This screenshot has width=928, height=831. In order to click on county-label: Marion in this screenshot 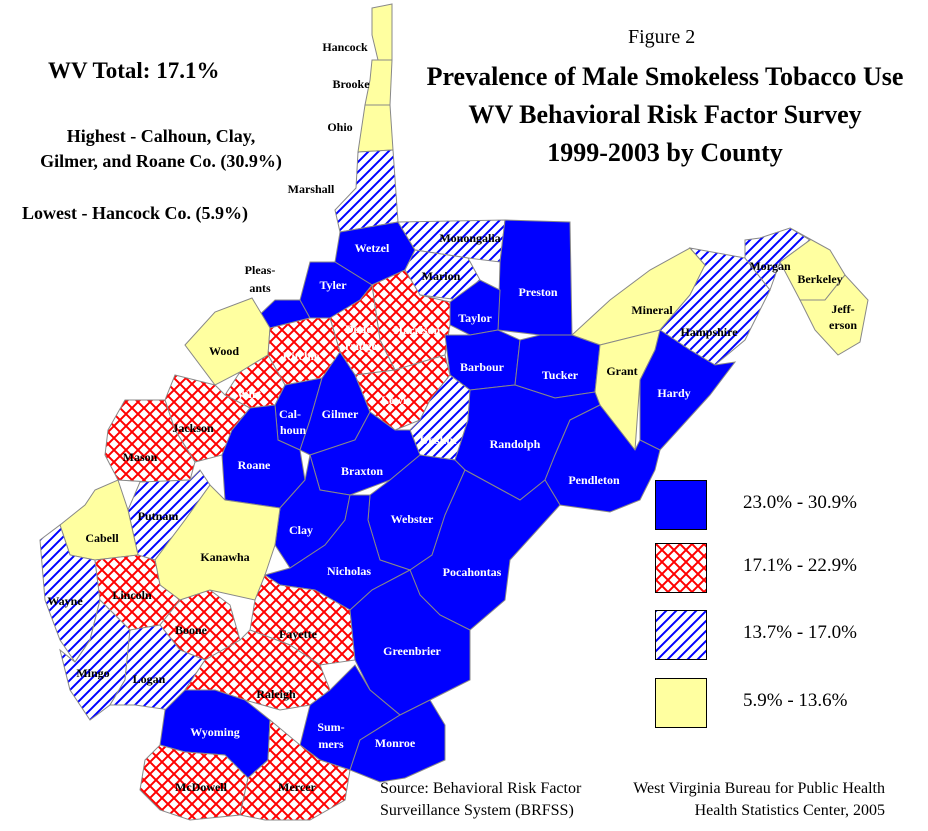, I will do `click(441, 276)`.